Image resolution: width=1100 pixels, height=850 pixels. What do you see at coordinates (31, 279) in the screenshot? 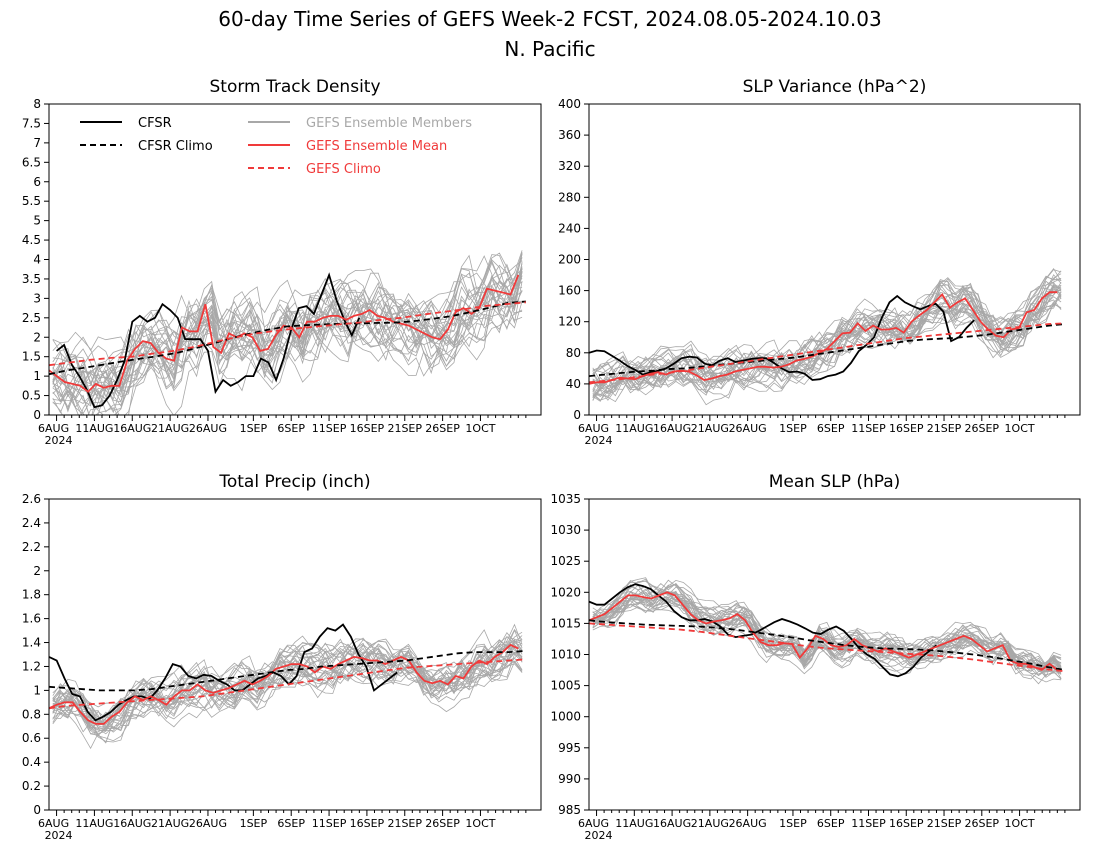
I see `y-tick-label: 3.5` at bounding box center [31, 279].